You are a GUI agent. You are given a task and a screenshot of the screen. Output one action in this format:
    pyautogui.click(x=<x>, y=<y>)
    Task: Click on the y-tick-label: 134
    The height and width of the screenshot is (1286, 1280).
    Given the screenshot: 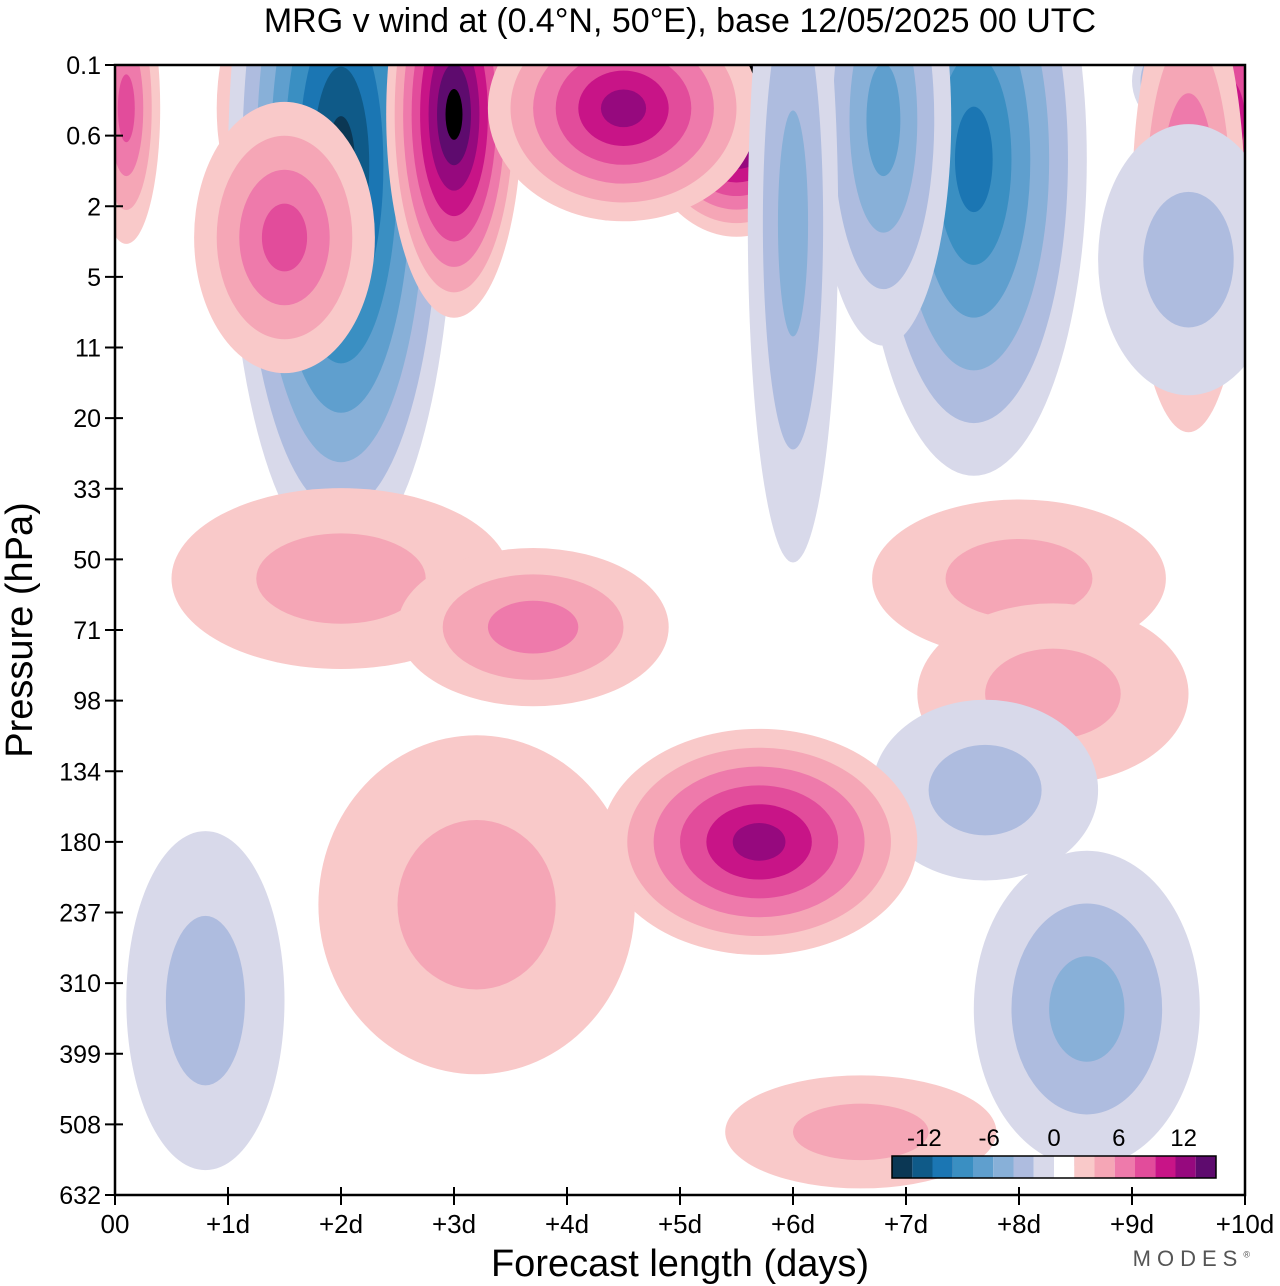 What is the action you would take?
    pyautogui.click(x=80, y=772)
    